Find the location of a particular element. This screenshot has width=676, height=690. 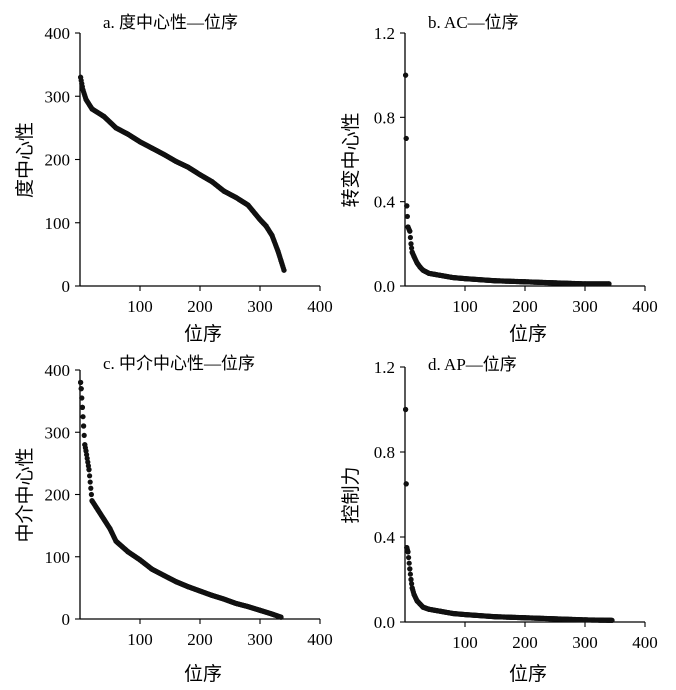

y-tick-label: 300 is located at coordinates (58, 432).